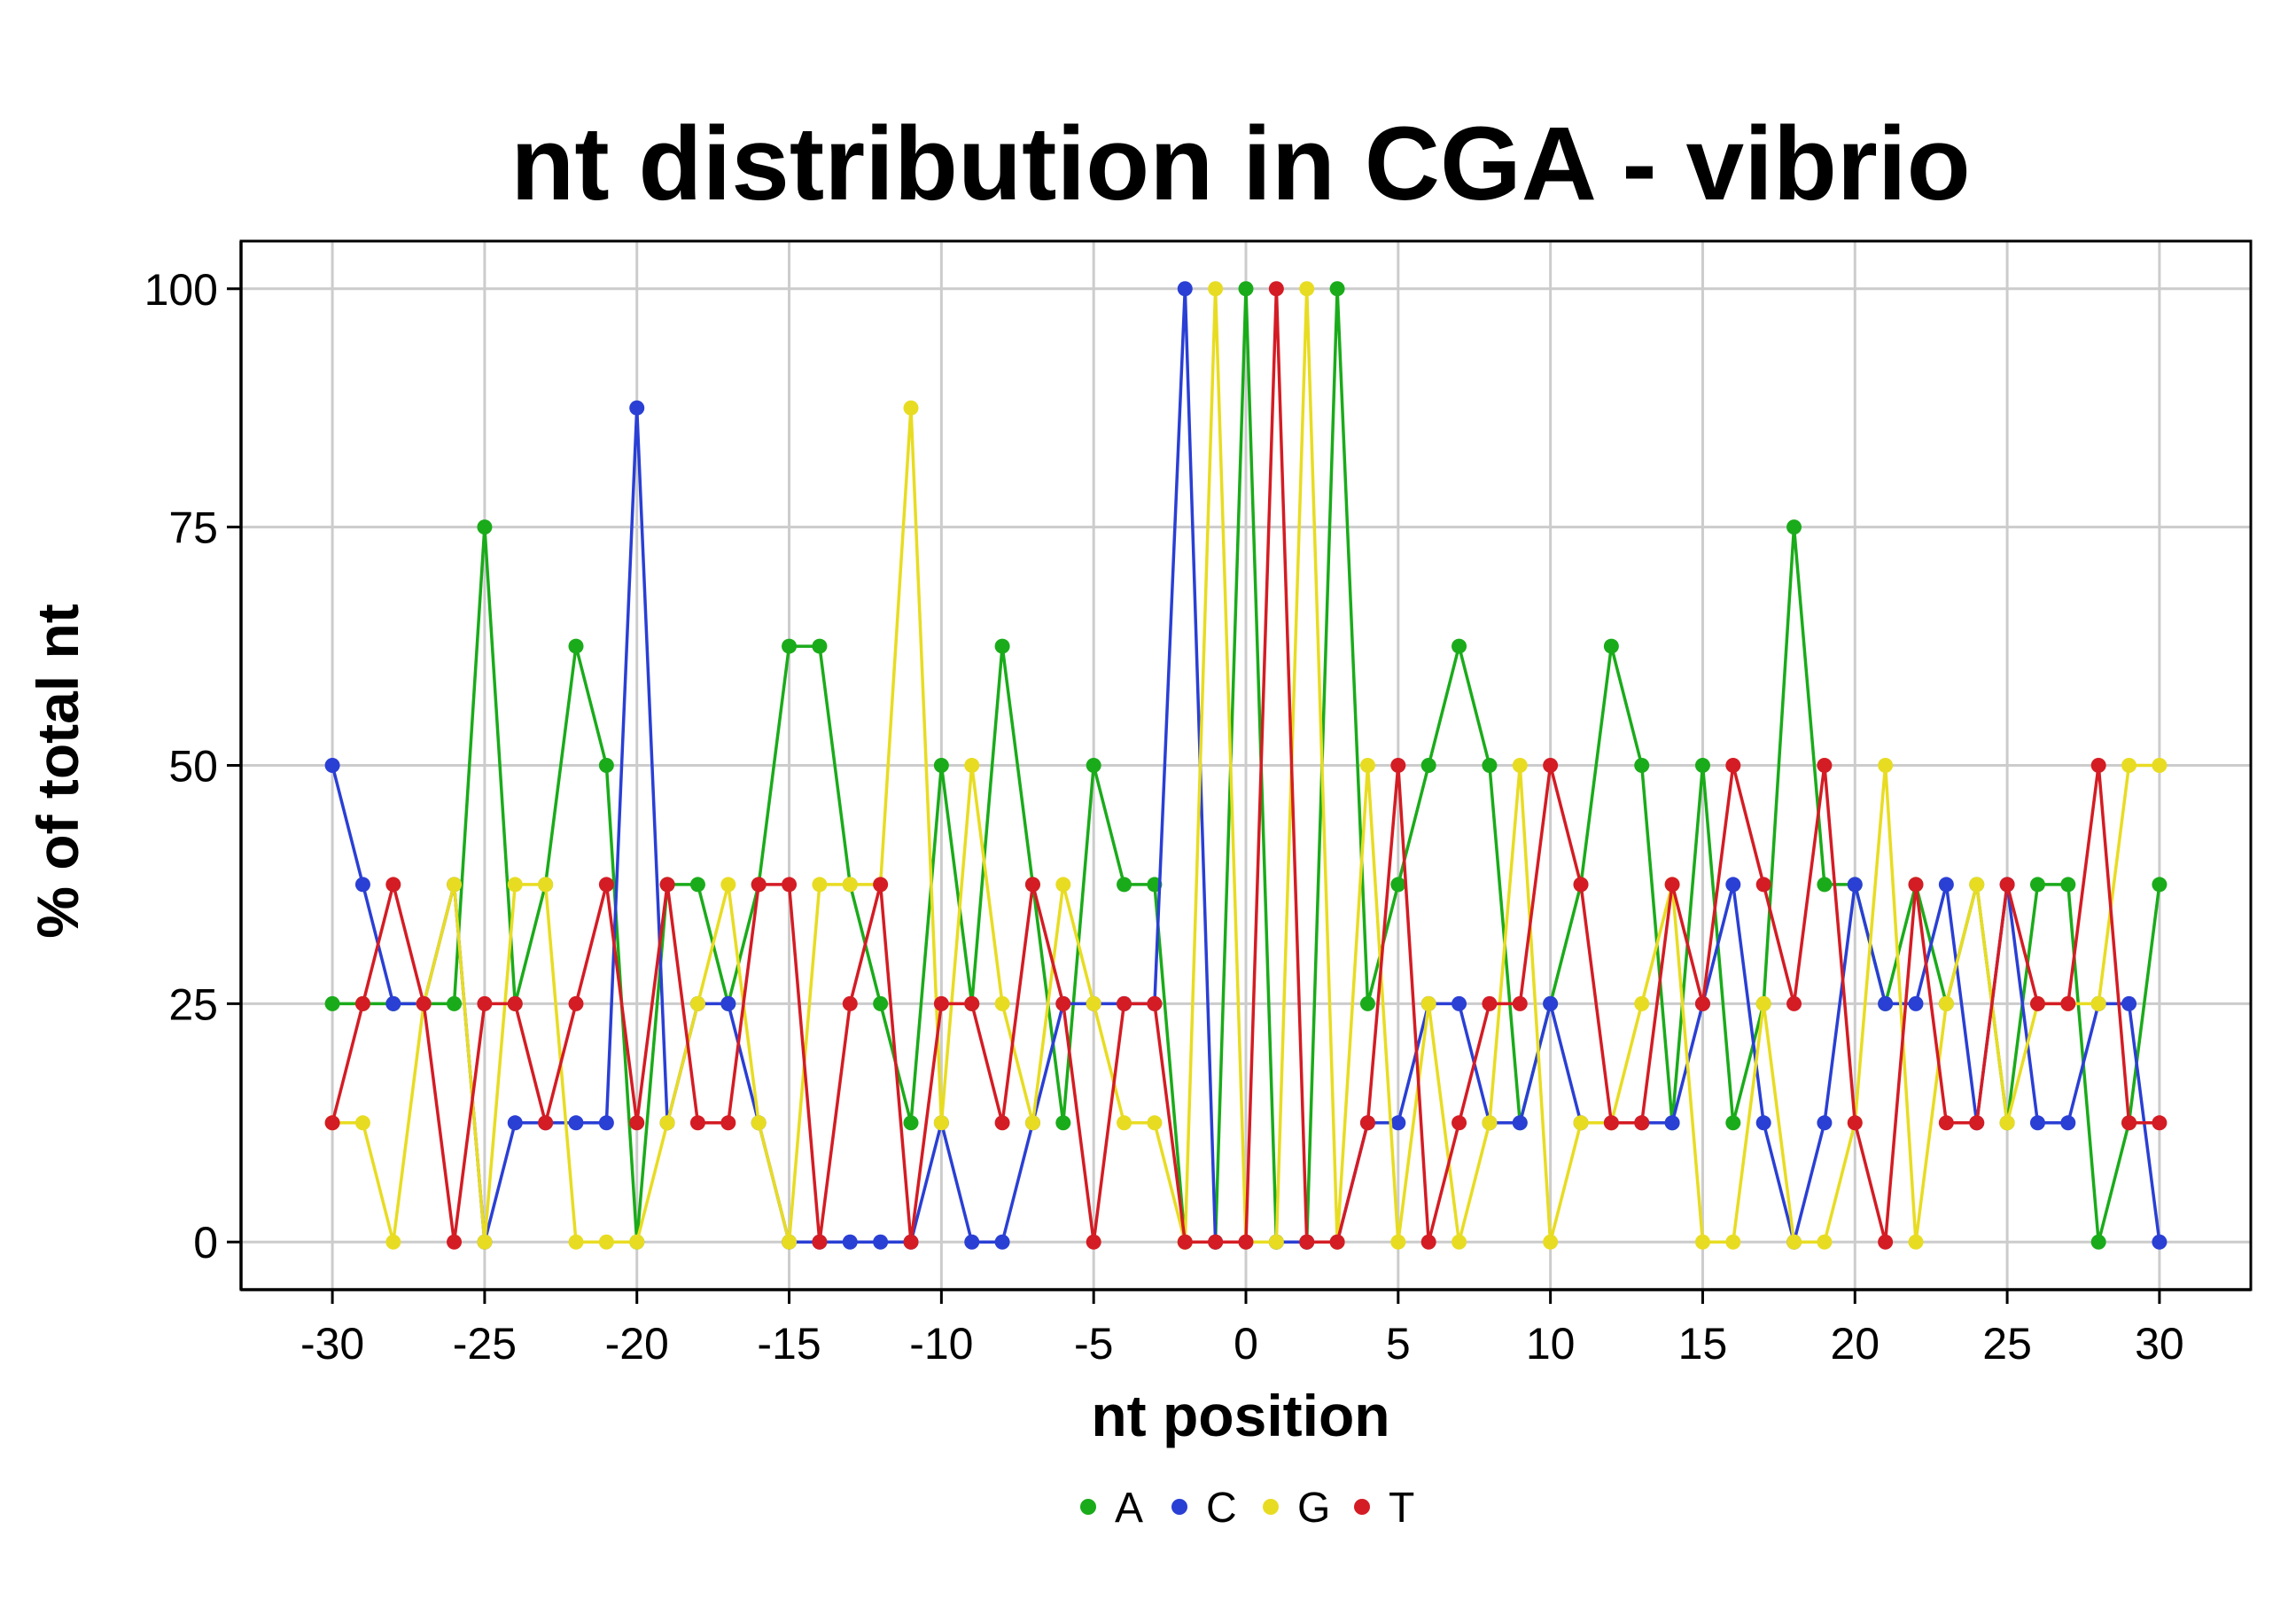  I want to click on y-tick-label: 75, so click(193, 528).